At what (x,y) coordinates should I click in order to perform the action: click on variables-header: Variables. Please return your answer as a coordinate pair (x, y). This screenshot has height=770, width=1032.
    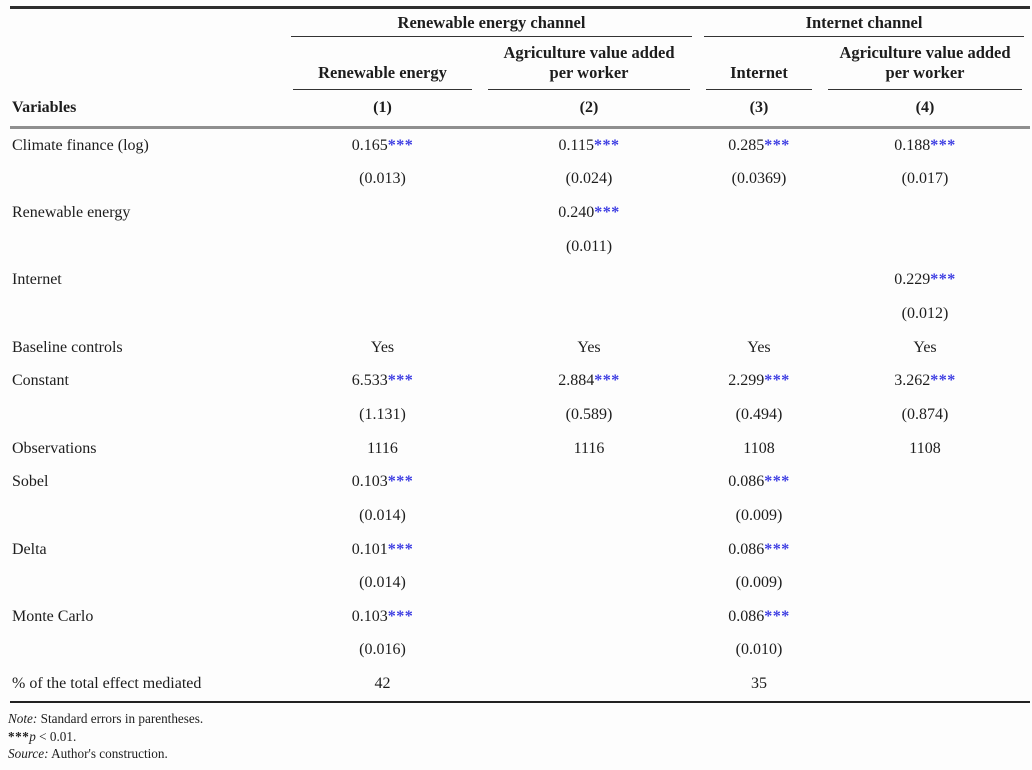
    Looking at the image, I should click on (44, 107).